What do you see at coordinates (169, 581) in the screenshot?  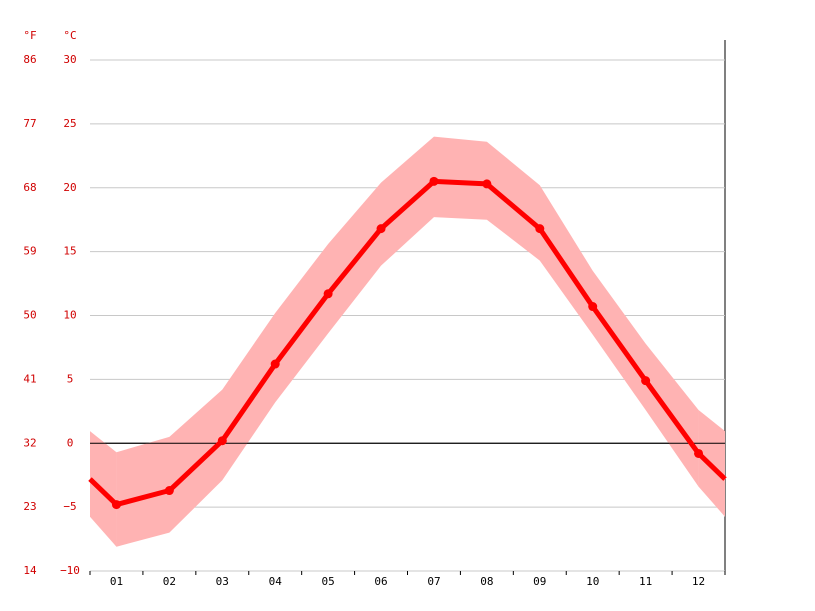 I see `x-tick-label: 02` at bounding box center [169, 581].